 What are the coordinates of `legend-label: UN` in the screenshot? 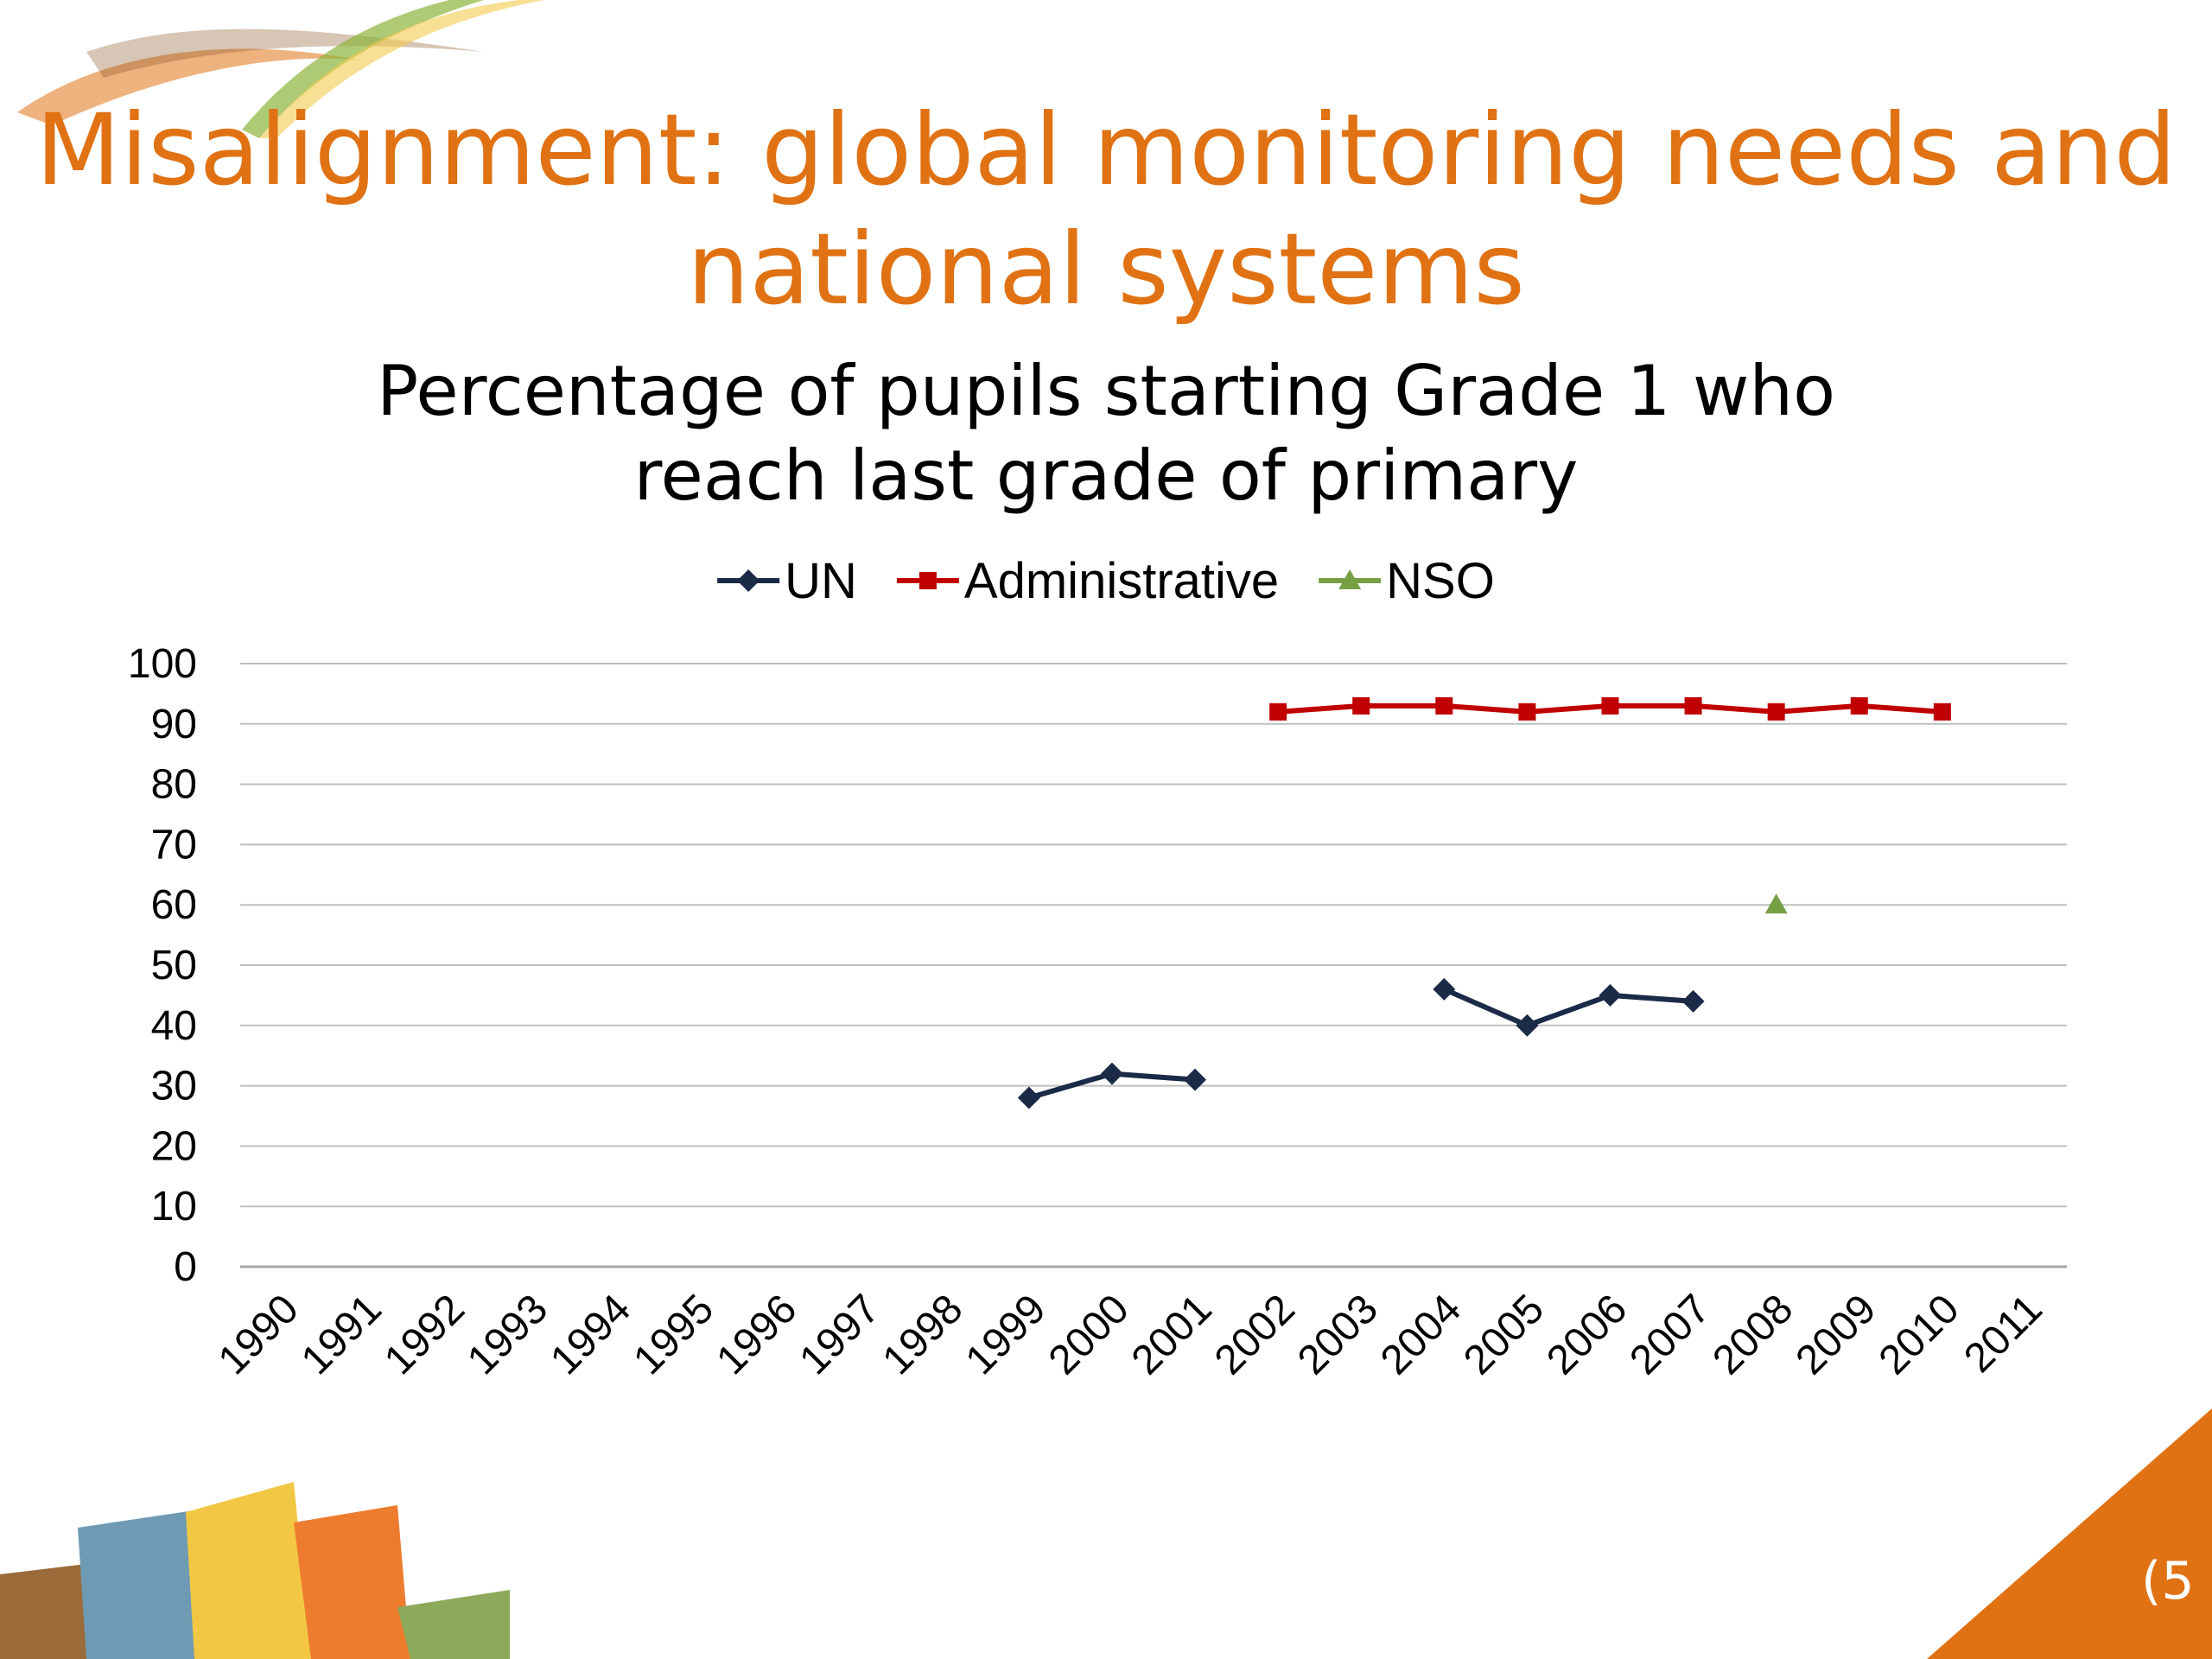 It's located at (821, 581).